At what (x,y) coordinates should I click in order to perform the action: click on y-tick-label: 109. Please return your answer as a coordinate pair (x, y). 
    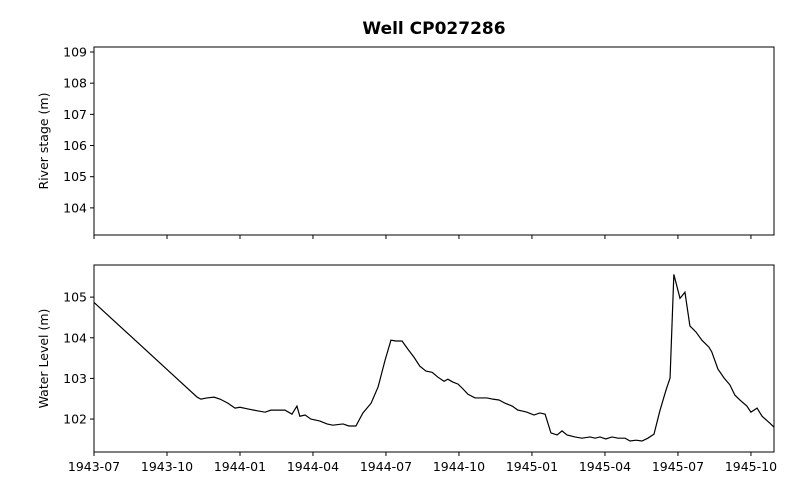
    Looking at the image, I should click on (75, 51).